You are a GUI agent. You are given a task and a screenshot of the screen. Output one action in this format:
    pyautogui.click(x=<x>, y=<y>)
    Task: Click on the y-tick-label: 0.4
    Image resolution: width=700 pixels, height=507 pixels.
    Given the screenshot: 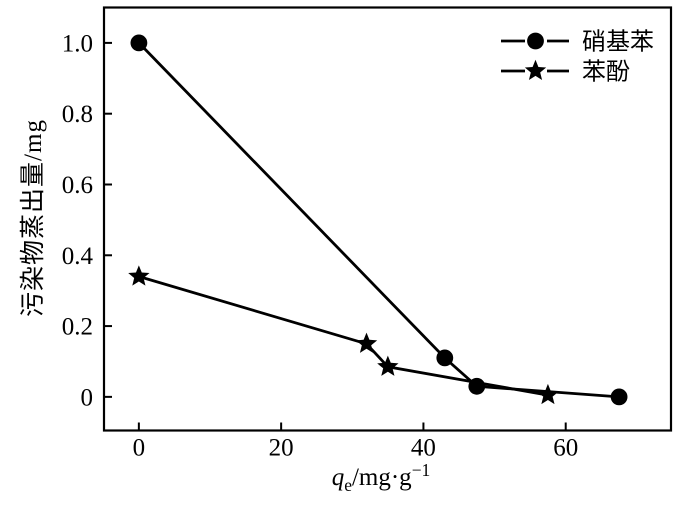 What is the action you would take?
    pyautogui.click(x=78, y=256)
    